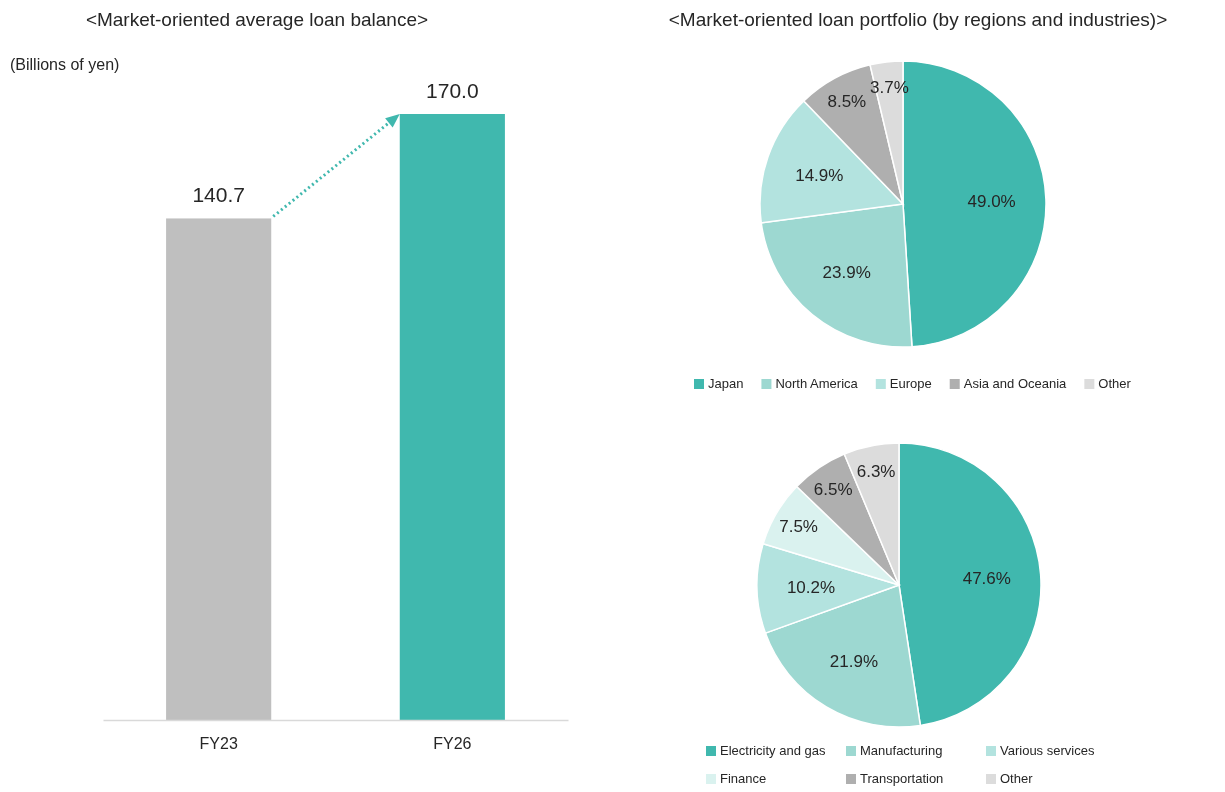 Image resolution: width=1225 pixels, height=792 pixels. I want to click on legend-label: North America, so click(817, 383).